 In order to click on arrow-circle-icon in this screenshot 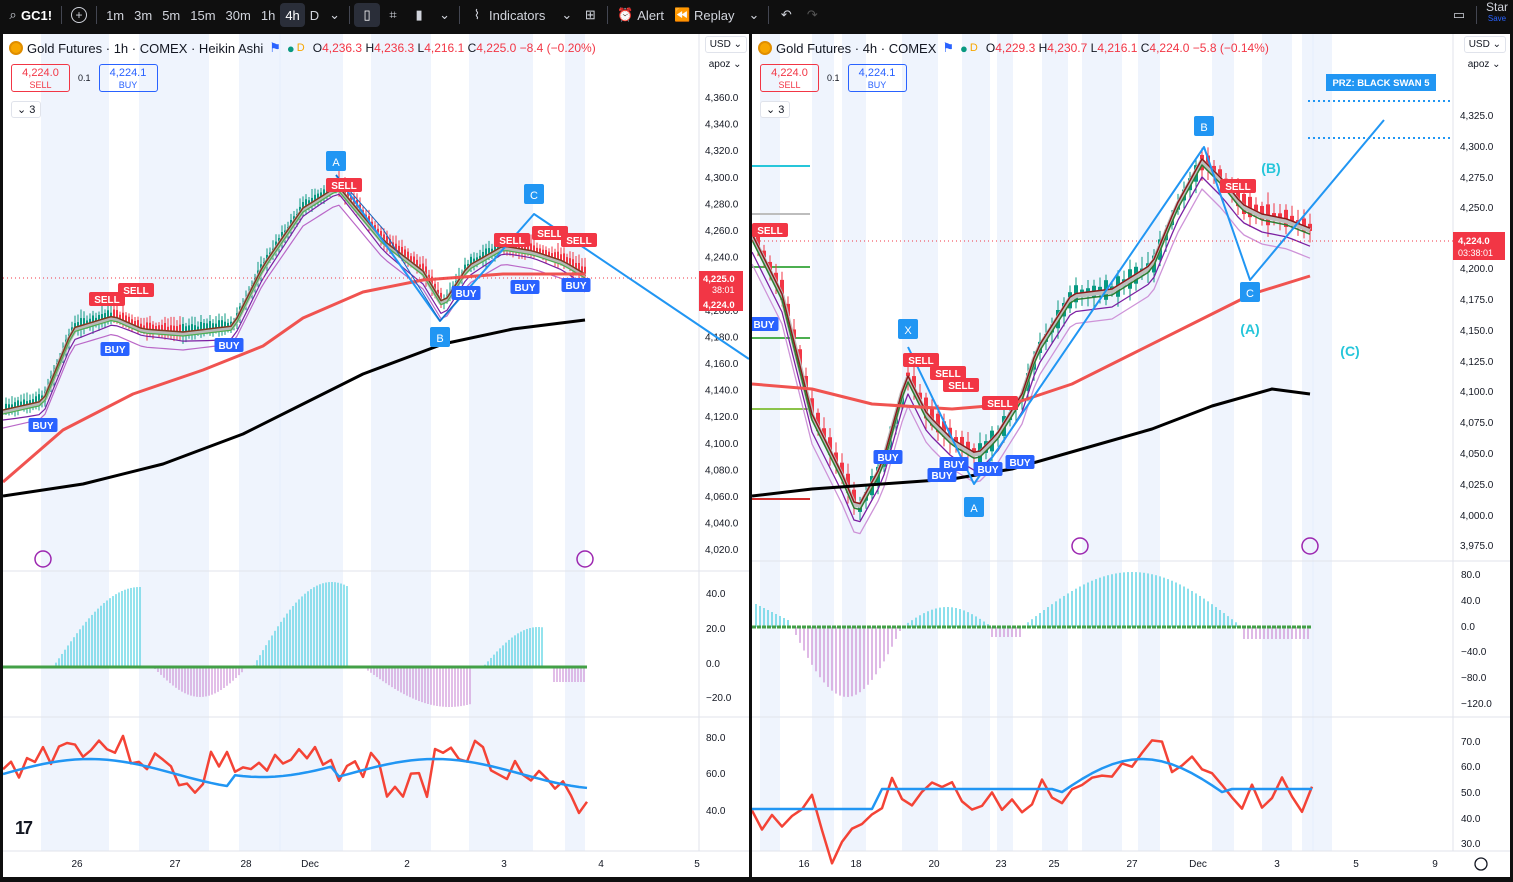, I will do `click(1080, 546)`.